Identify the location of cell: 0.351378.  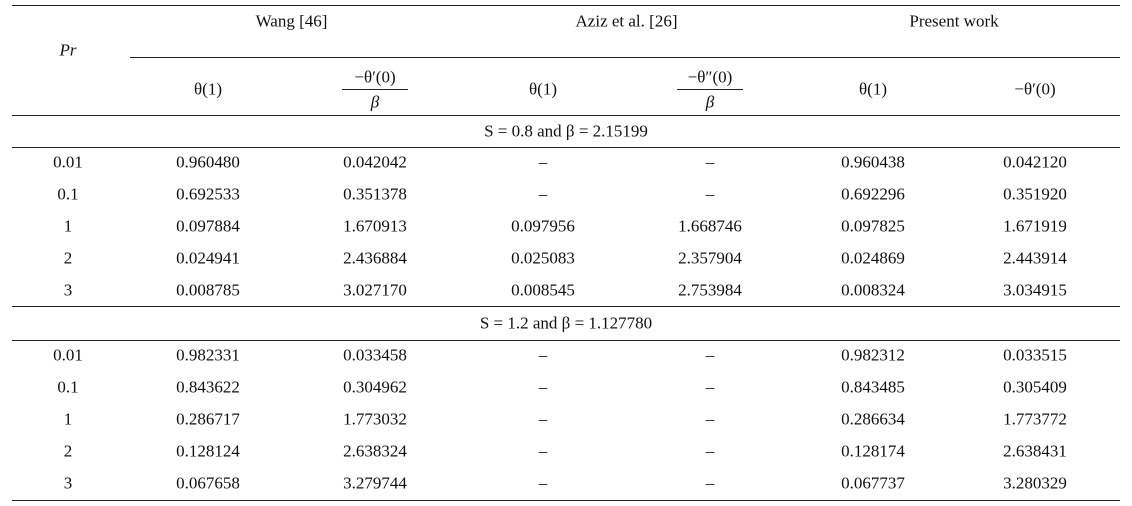
(375, 194).